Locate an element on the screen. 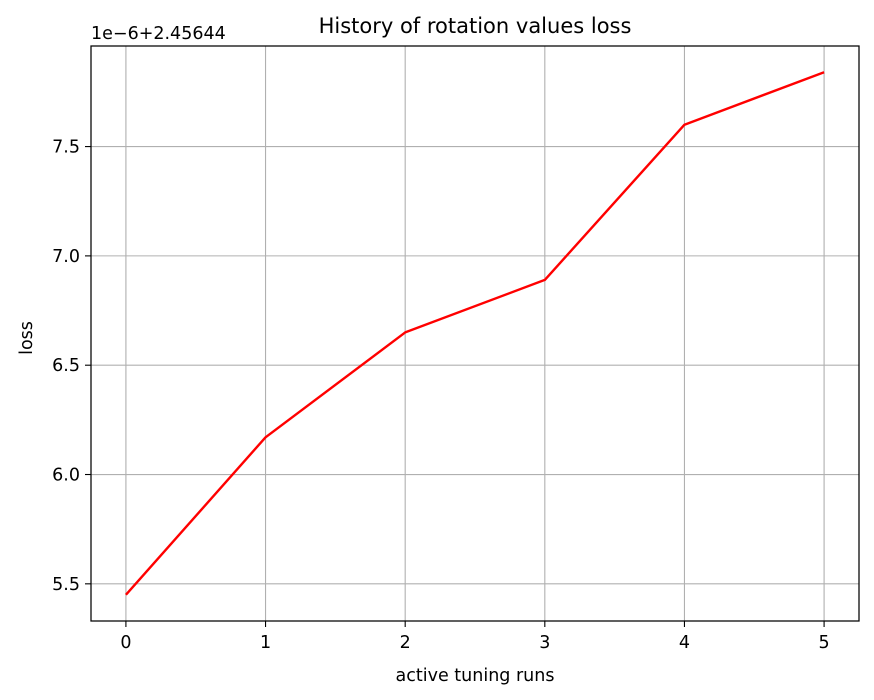 Image resolution: width=874 pixels, height=700 pixels. chart-title: History of rotation values loss is located at coordinates (475, 26).